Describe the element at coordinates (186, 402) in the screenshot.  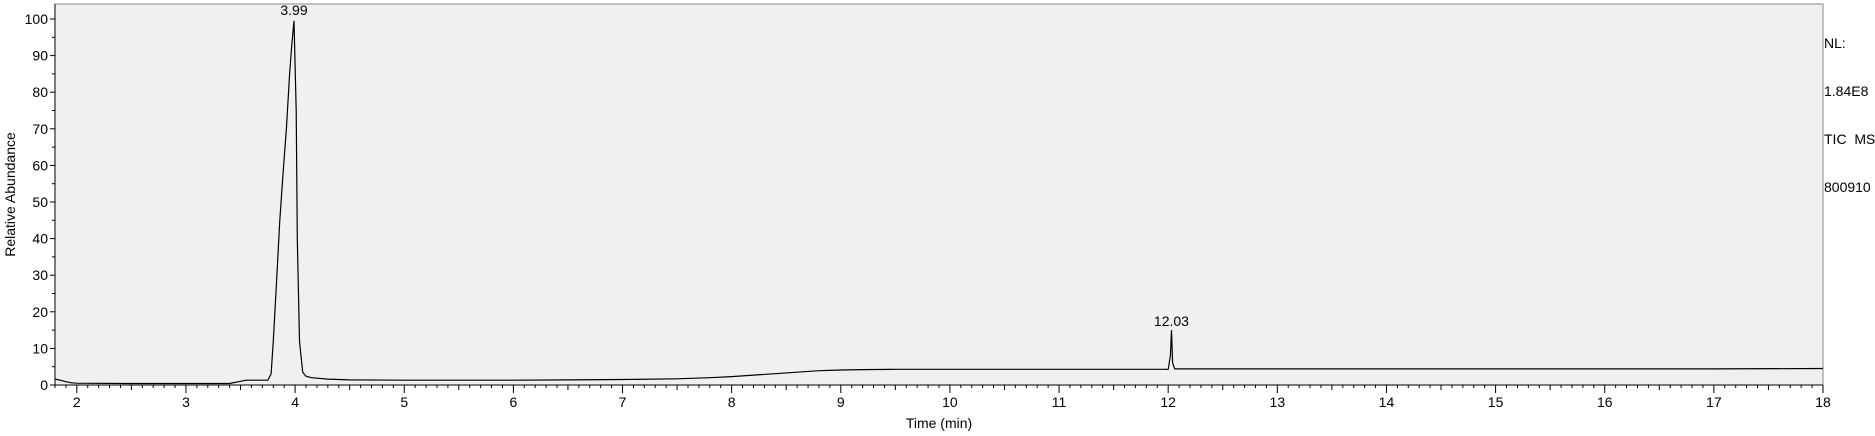
I see `x-tick-label: 3` at that location.